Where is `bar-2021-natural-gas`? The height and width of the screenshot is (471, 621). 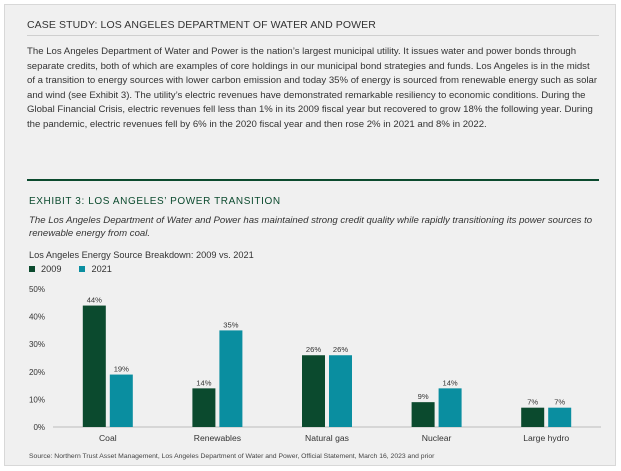
bar-2021-natural-gas is located at coordinates (340, 391).